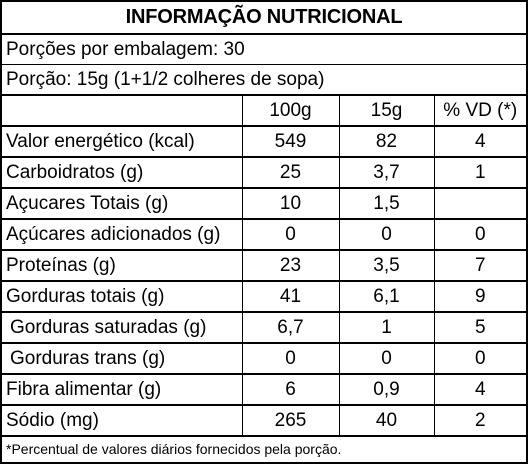 This screenshot has height=464, width=528. What do you see at coordinates (122, 389) in the screenshot?
I see `nutrient-label: Fibra alimentar (g)` at bounding box center [122, 389].